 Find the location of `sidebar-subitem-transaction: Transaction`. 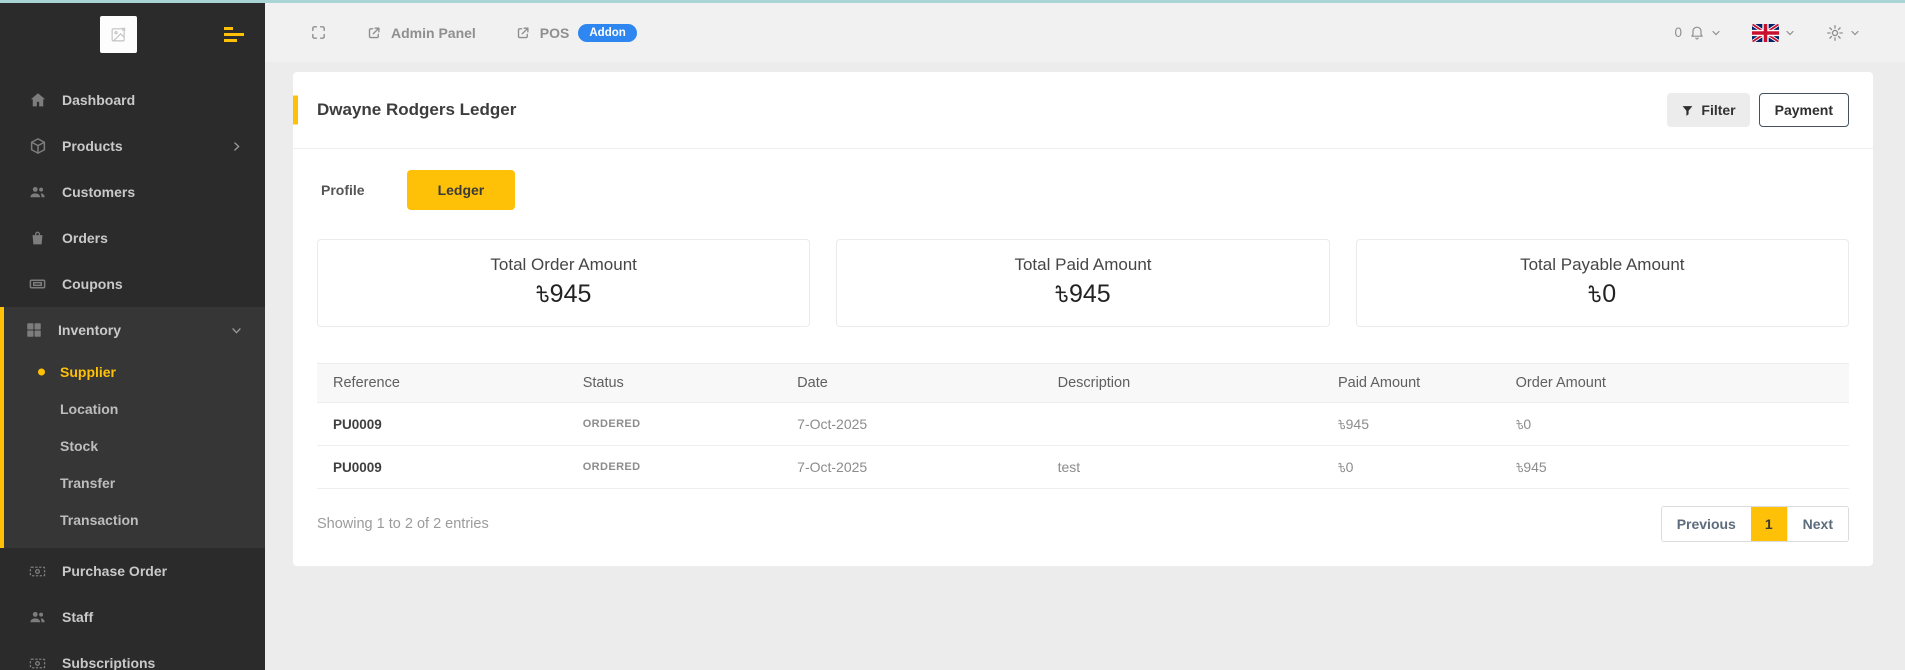

sidebar-subitem-transaction: Transaction is located at coordinates (134, 519).